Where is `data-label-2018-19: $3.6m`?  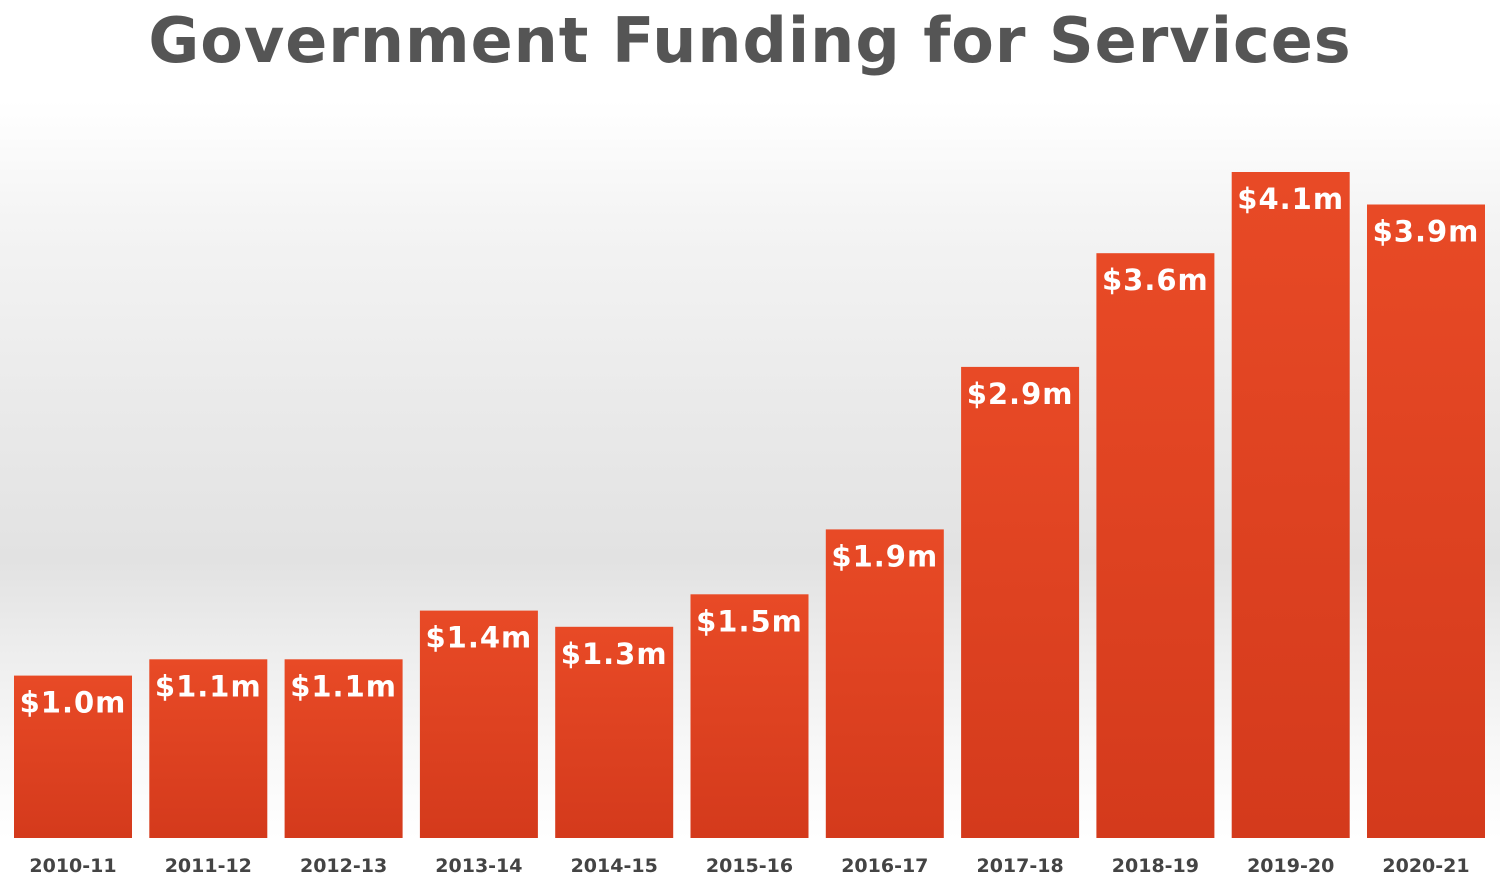
data-label-2018-19: $3.6m is located at coordinates (1155, 280).